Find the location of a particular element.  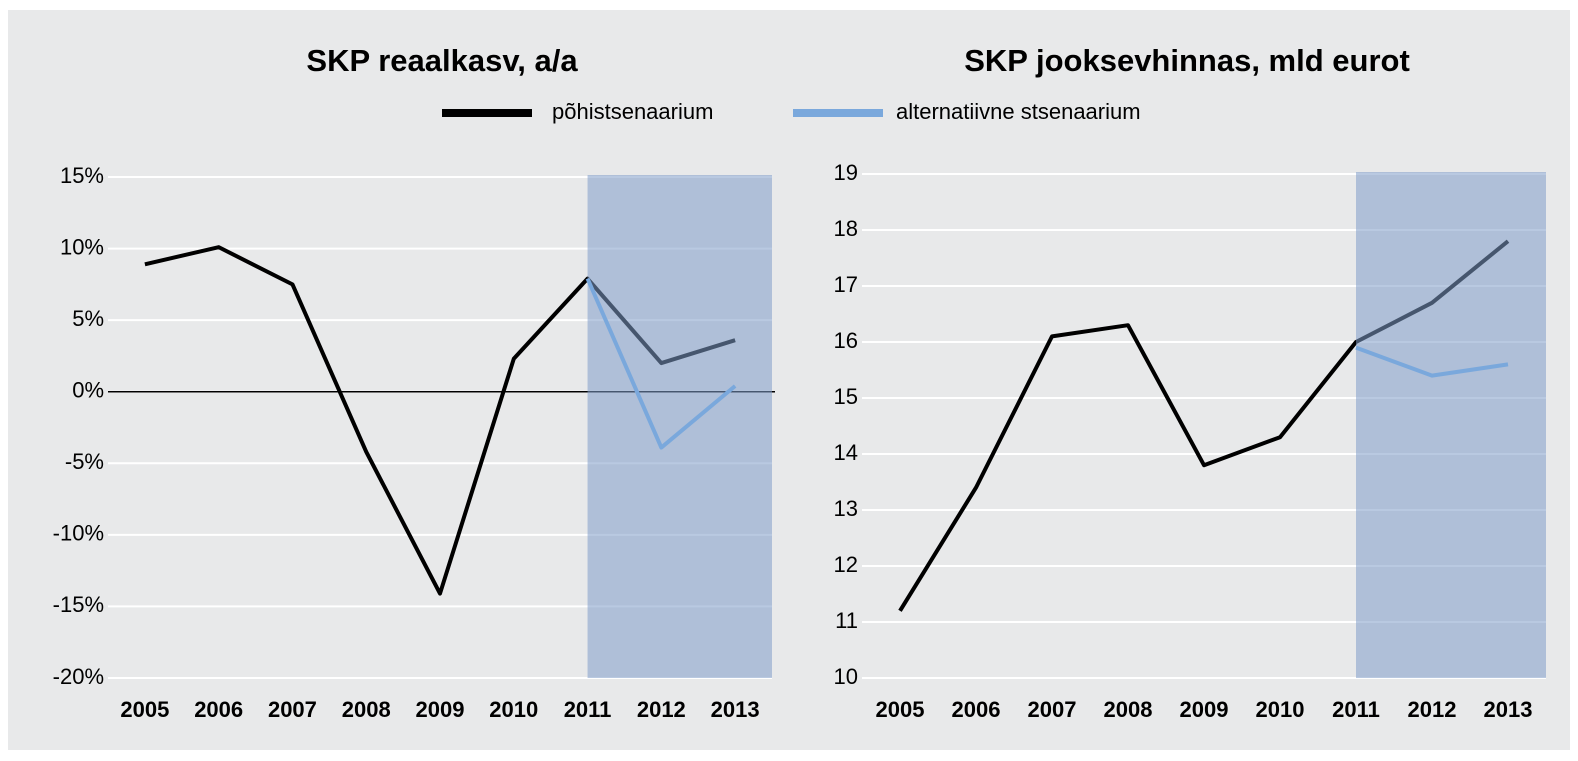

y-tick-label: 18 is located at coordinates (846, 228).